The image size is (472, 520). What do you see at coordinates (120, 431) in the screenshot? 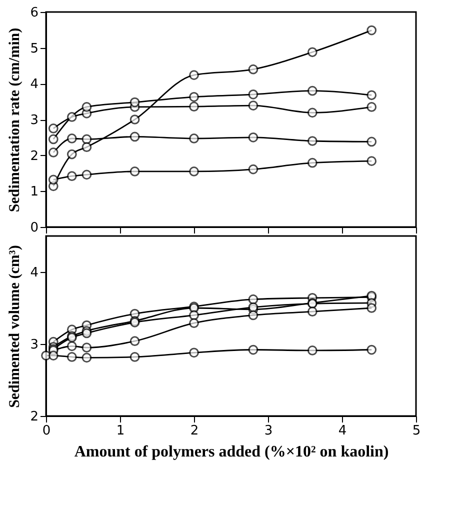
I see `x-tick-label: 1` at bounding box center [120, 431].